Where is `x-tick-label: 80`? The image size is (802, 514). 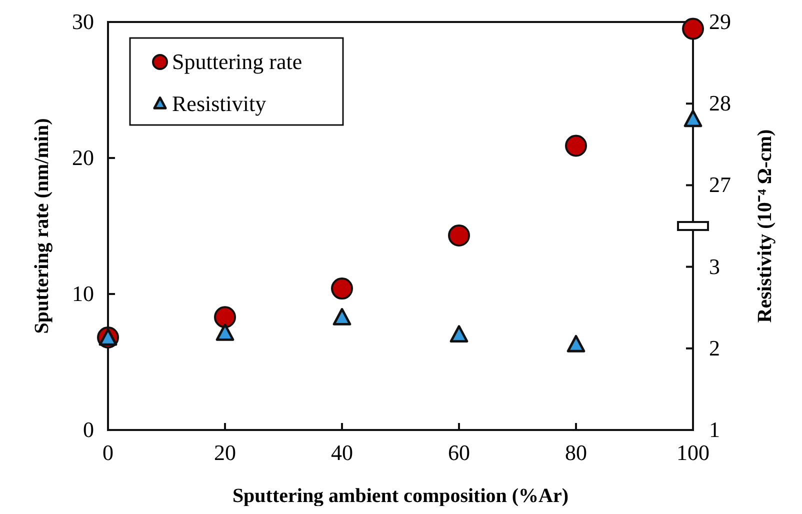 x-tick-label: 80 is located at coordinates (576, 452).